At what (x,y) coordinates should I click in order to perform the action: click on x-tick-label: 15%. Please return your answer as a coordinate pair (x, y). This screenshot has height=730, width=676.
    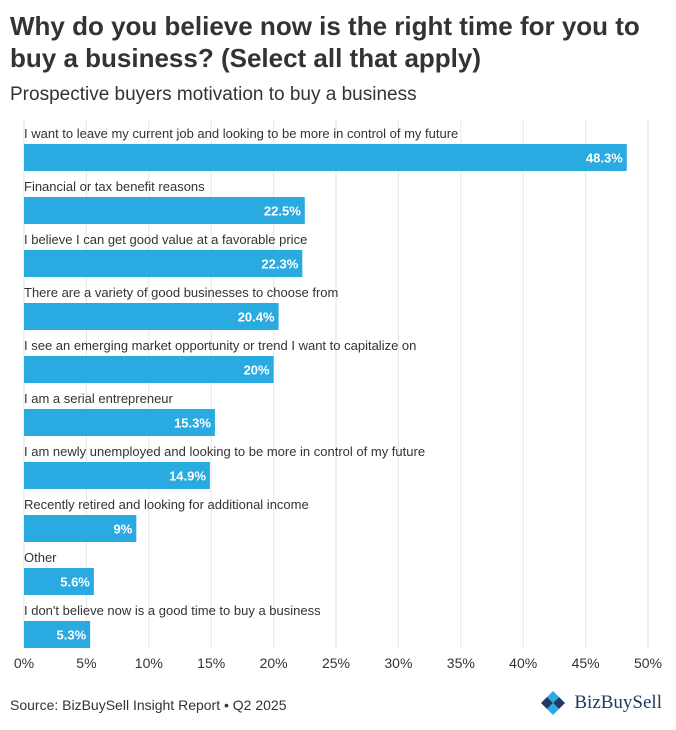
    Looking at the image, I should click on (211, 663).